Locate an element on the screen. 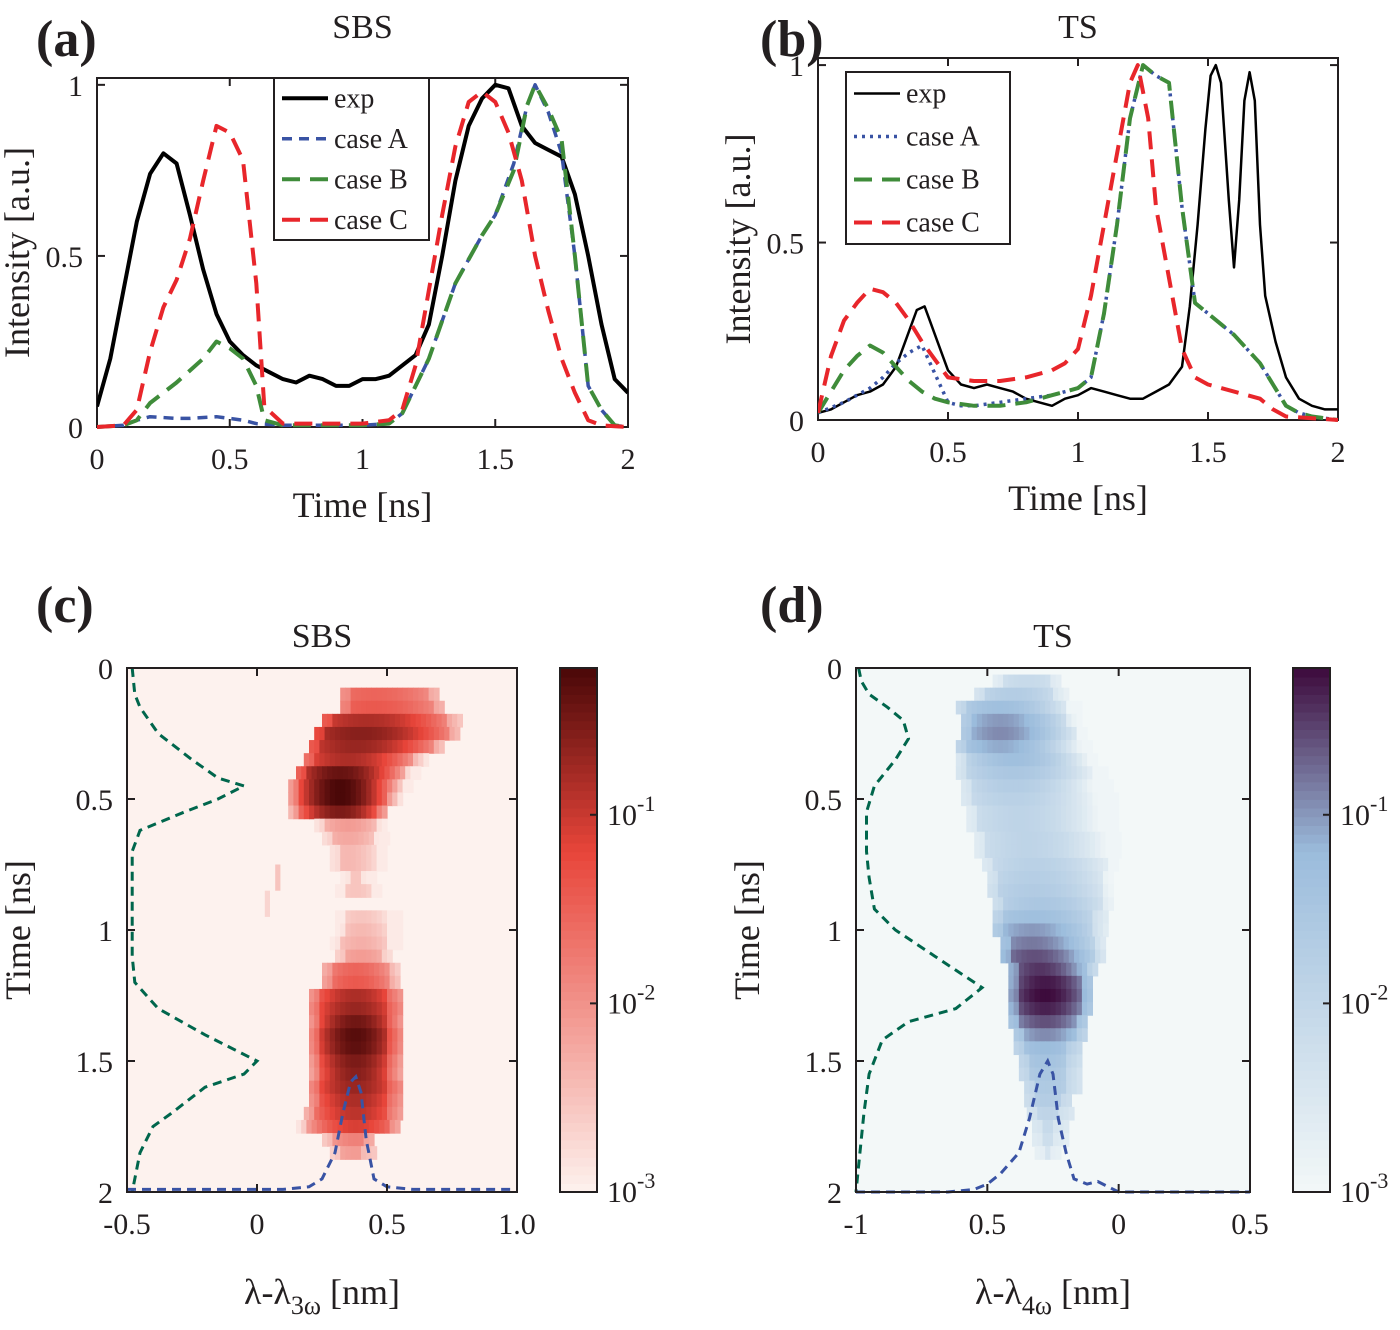  y-tick-label: 0.5 is located at coordinates (65, 257).